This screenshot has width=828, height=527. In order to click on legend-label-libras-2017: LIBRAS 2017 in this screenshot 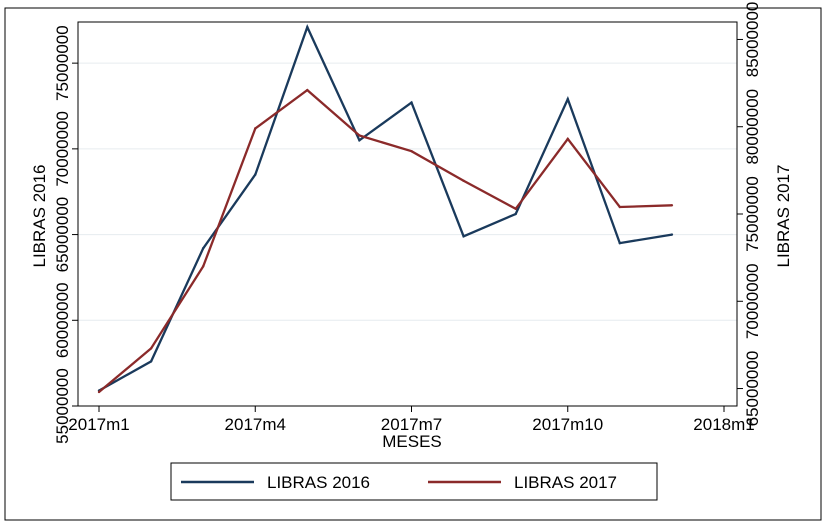, I will do `click(565, 482)`.